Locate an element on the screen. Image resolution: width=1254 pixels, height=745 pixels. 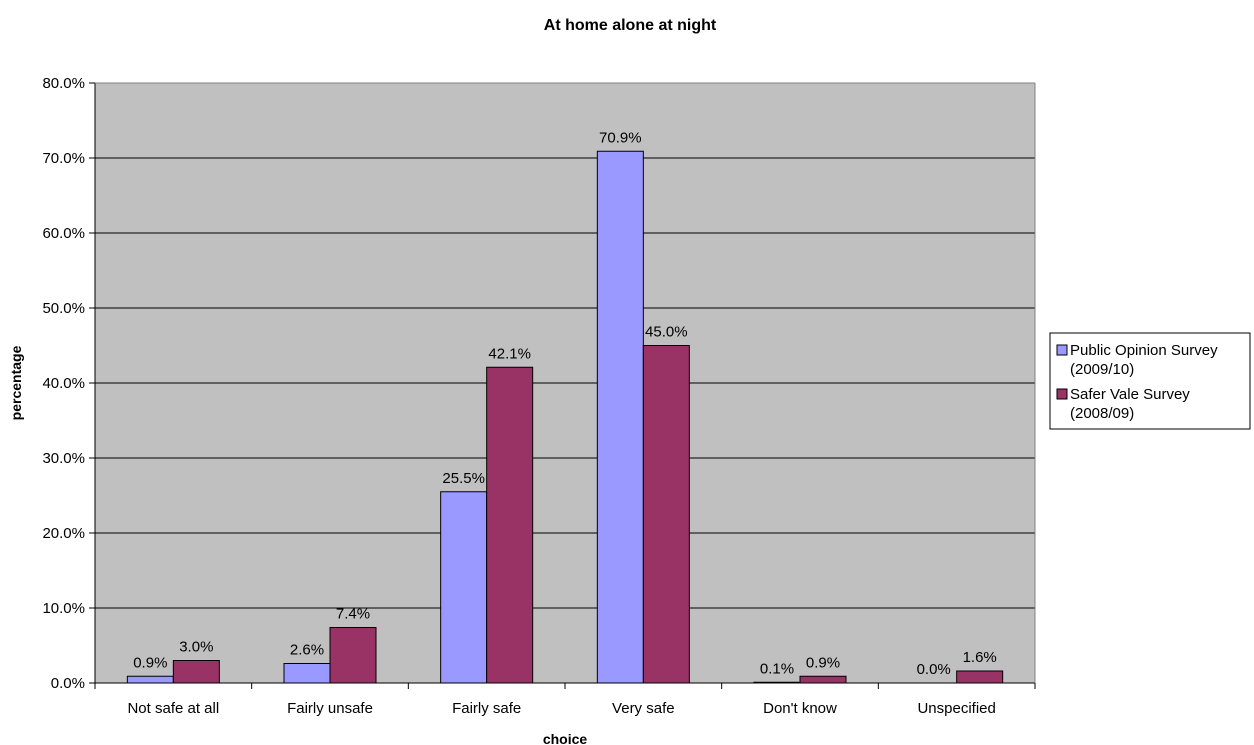
x-tick-label: Don't know is located at coordinates (800, 708).